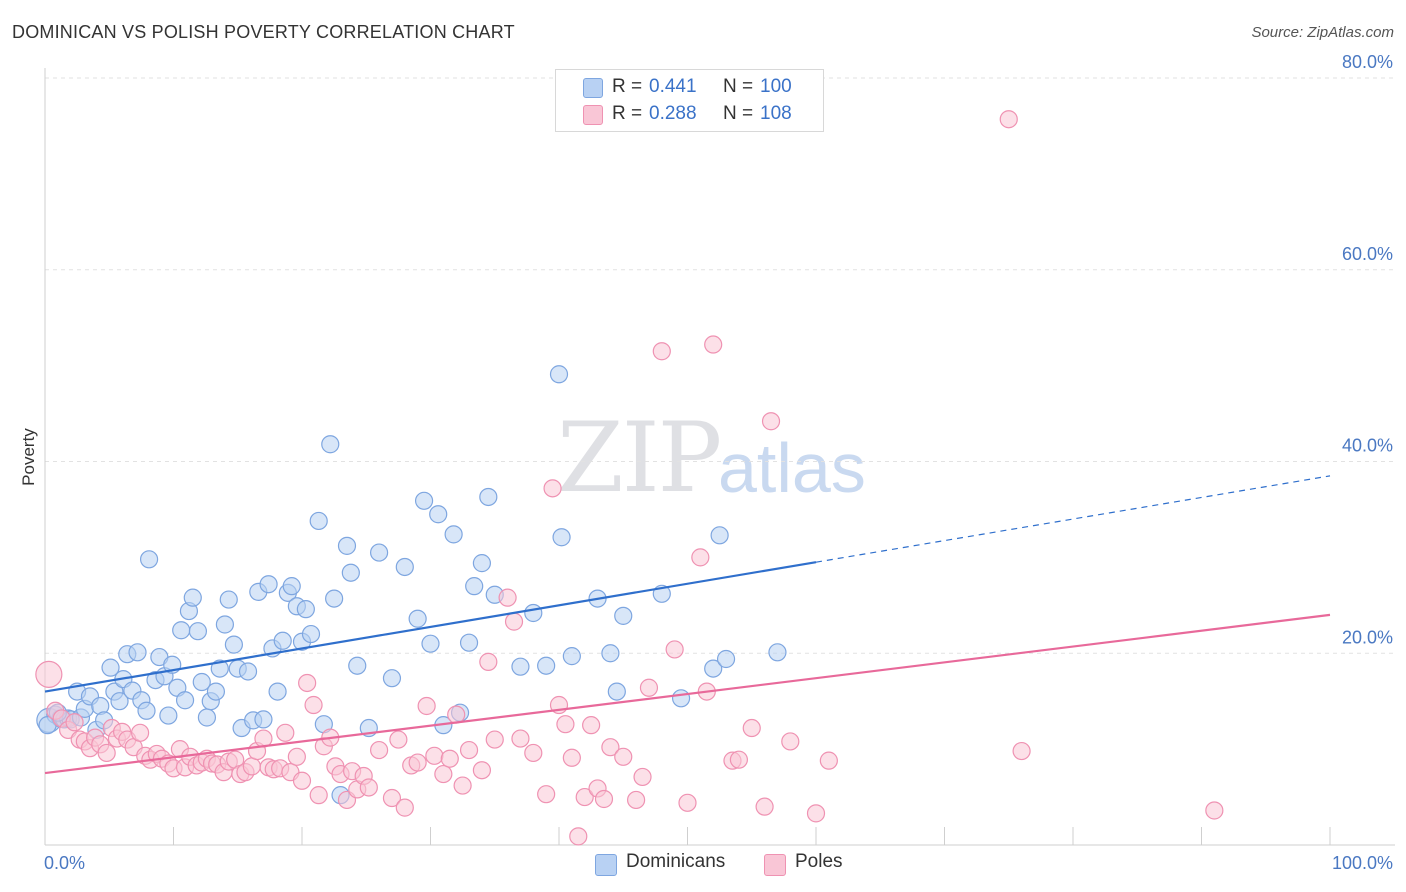  Describe the element at coordinates (673, 86) in the screenshot. I see `legend-r-value: 0.441` at that location.